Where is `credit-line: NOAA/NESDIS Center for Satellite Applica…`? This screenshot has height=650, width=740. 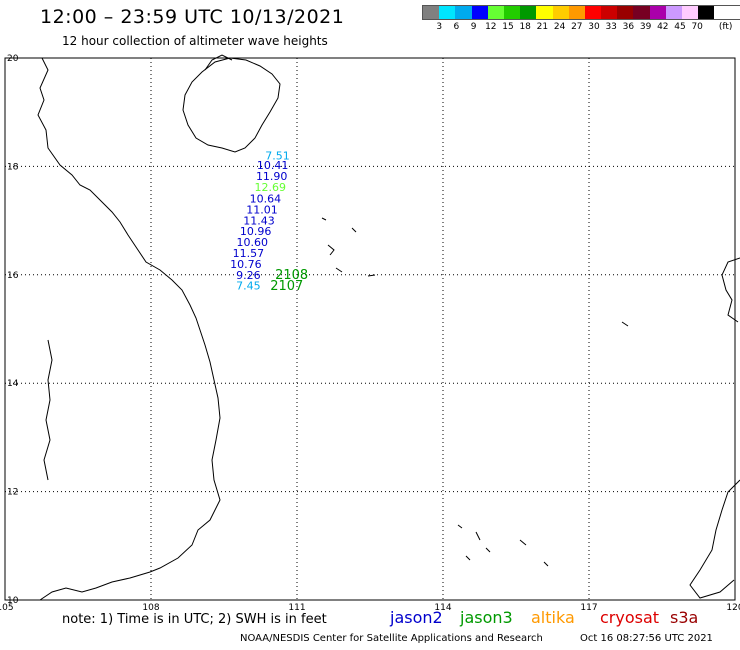
credit-line: NOAA/NESDIS Center for Satellite Applica… is located at coordinates (391, 638).